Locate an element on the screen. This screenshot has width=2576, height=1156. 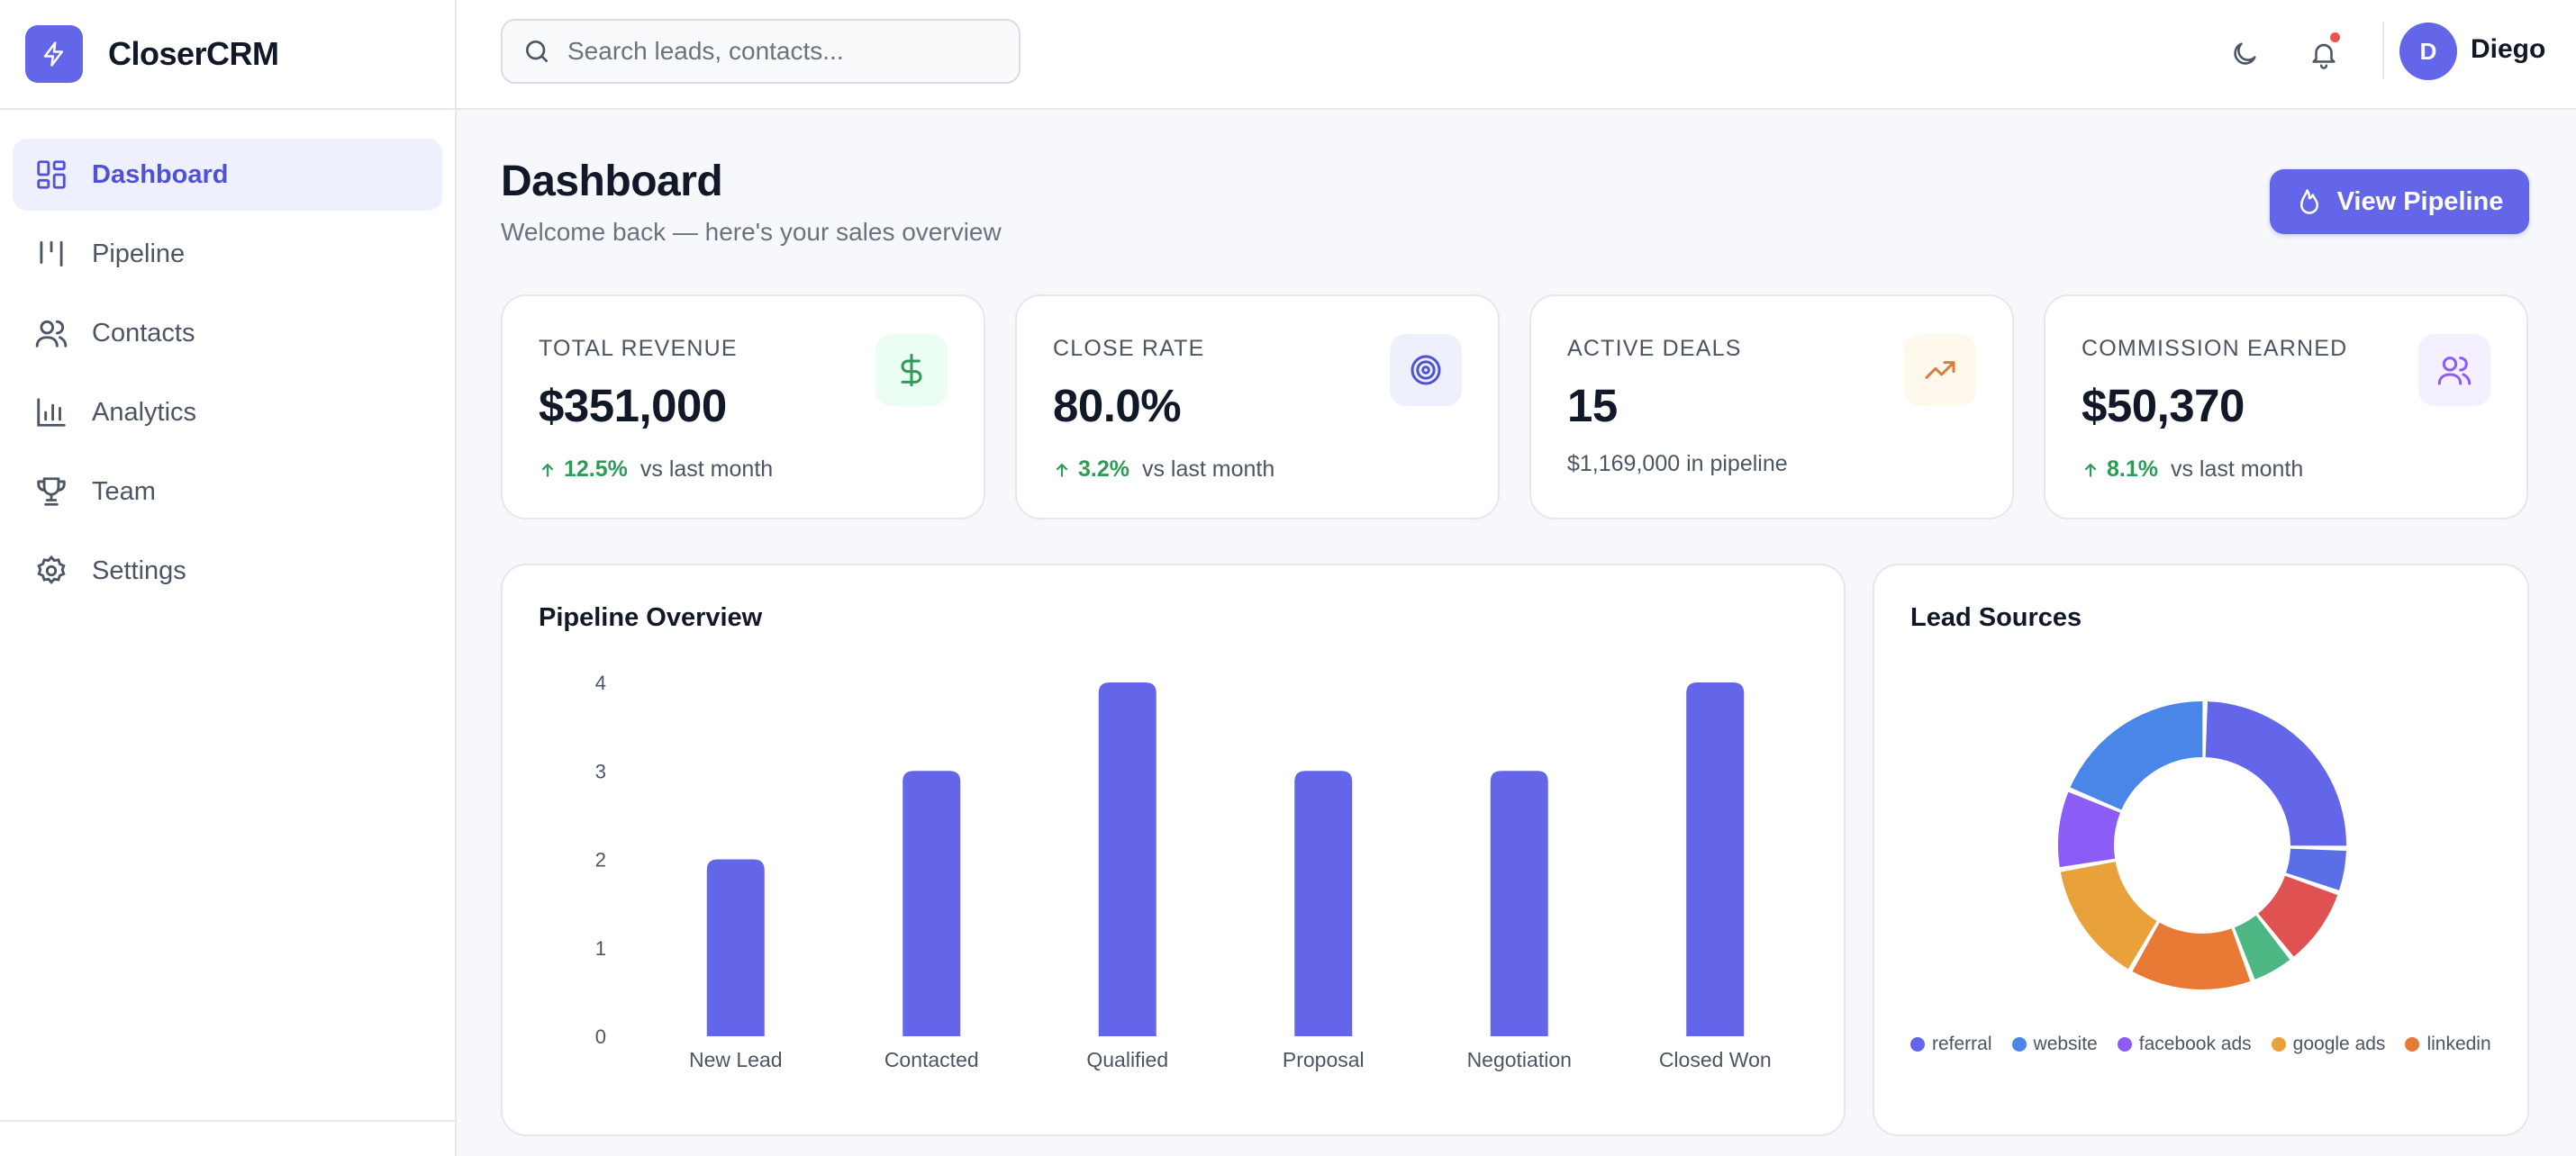
legend-item: website is located at coordinates (2054, 1044).